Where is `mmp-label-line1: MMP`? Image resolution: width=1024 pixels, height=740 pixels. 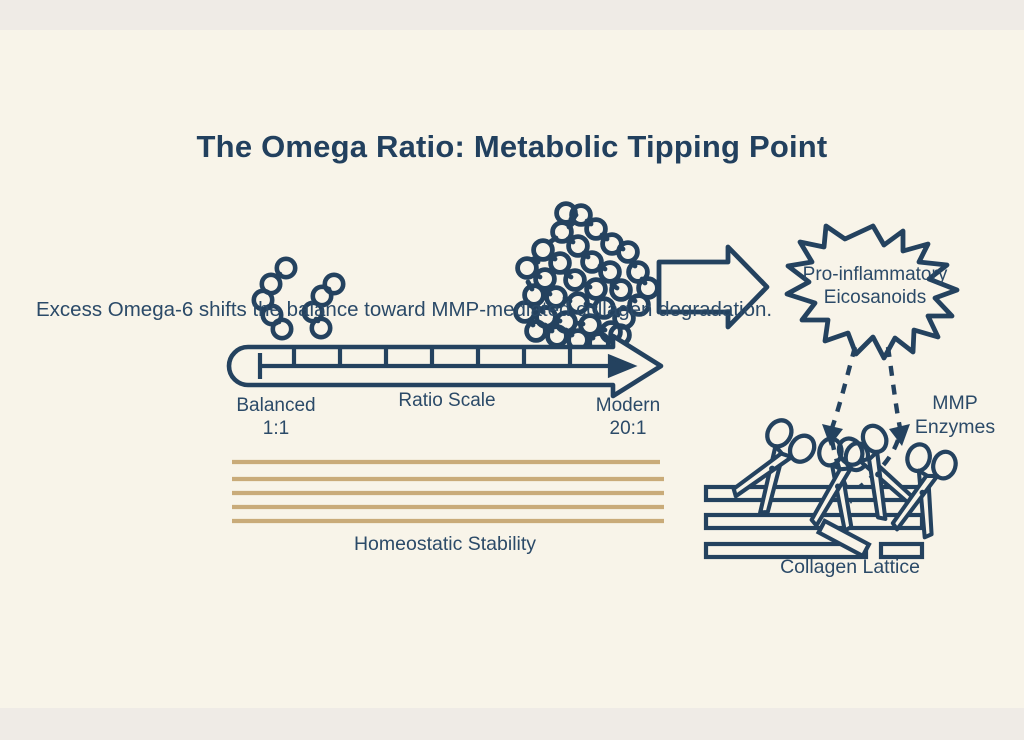 mmp-label-line1: MMP is located at coordinates (955, 403).